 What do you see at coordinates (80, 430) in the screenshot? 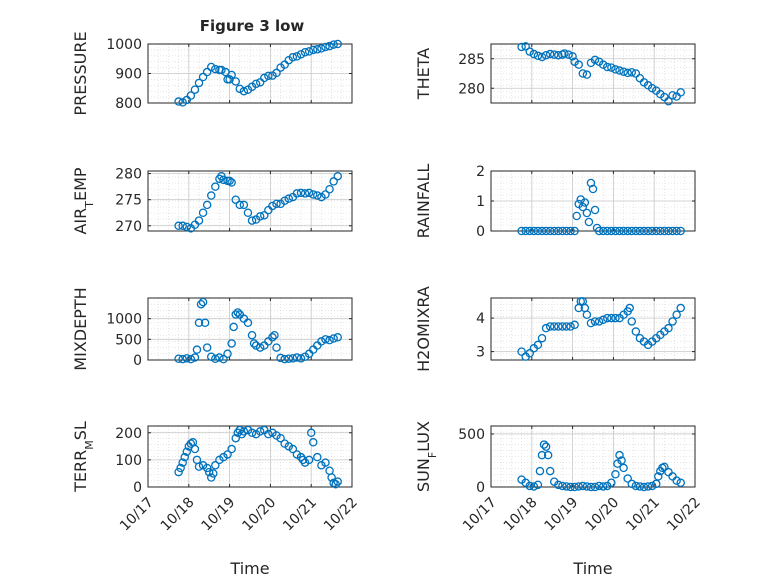
I see `y-axis-label-rest: SL` at bounding box center [80, 430].